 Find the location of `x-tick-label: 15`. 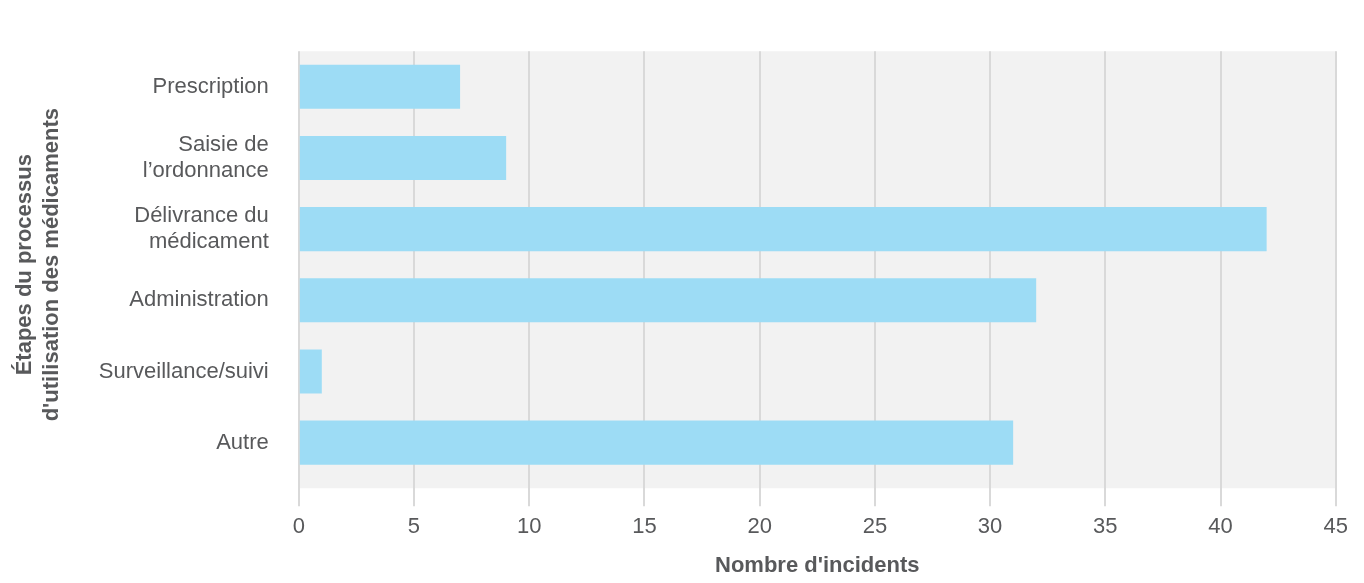

x-tick-label: 15 is located at coordinates (644, 526).